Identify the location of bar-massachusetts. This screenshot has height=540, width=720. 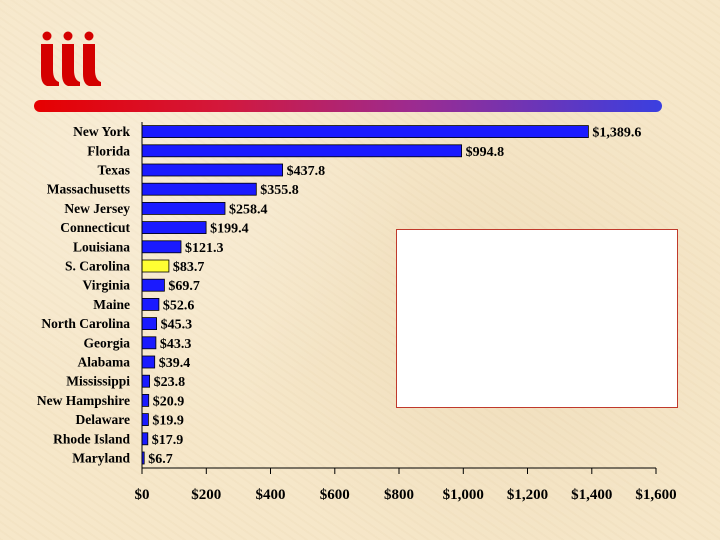
(199, 189).